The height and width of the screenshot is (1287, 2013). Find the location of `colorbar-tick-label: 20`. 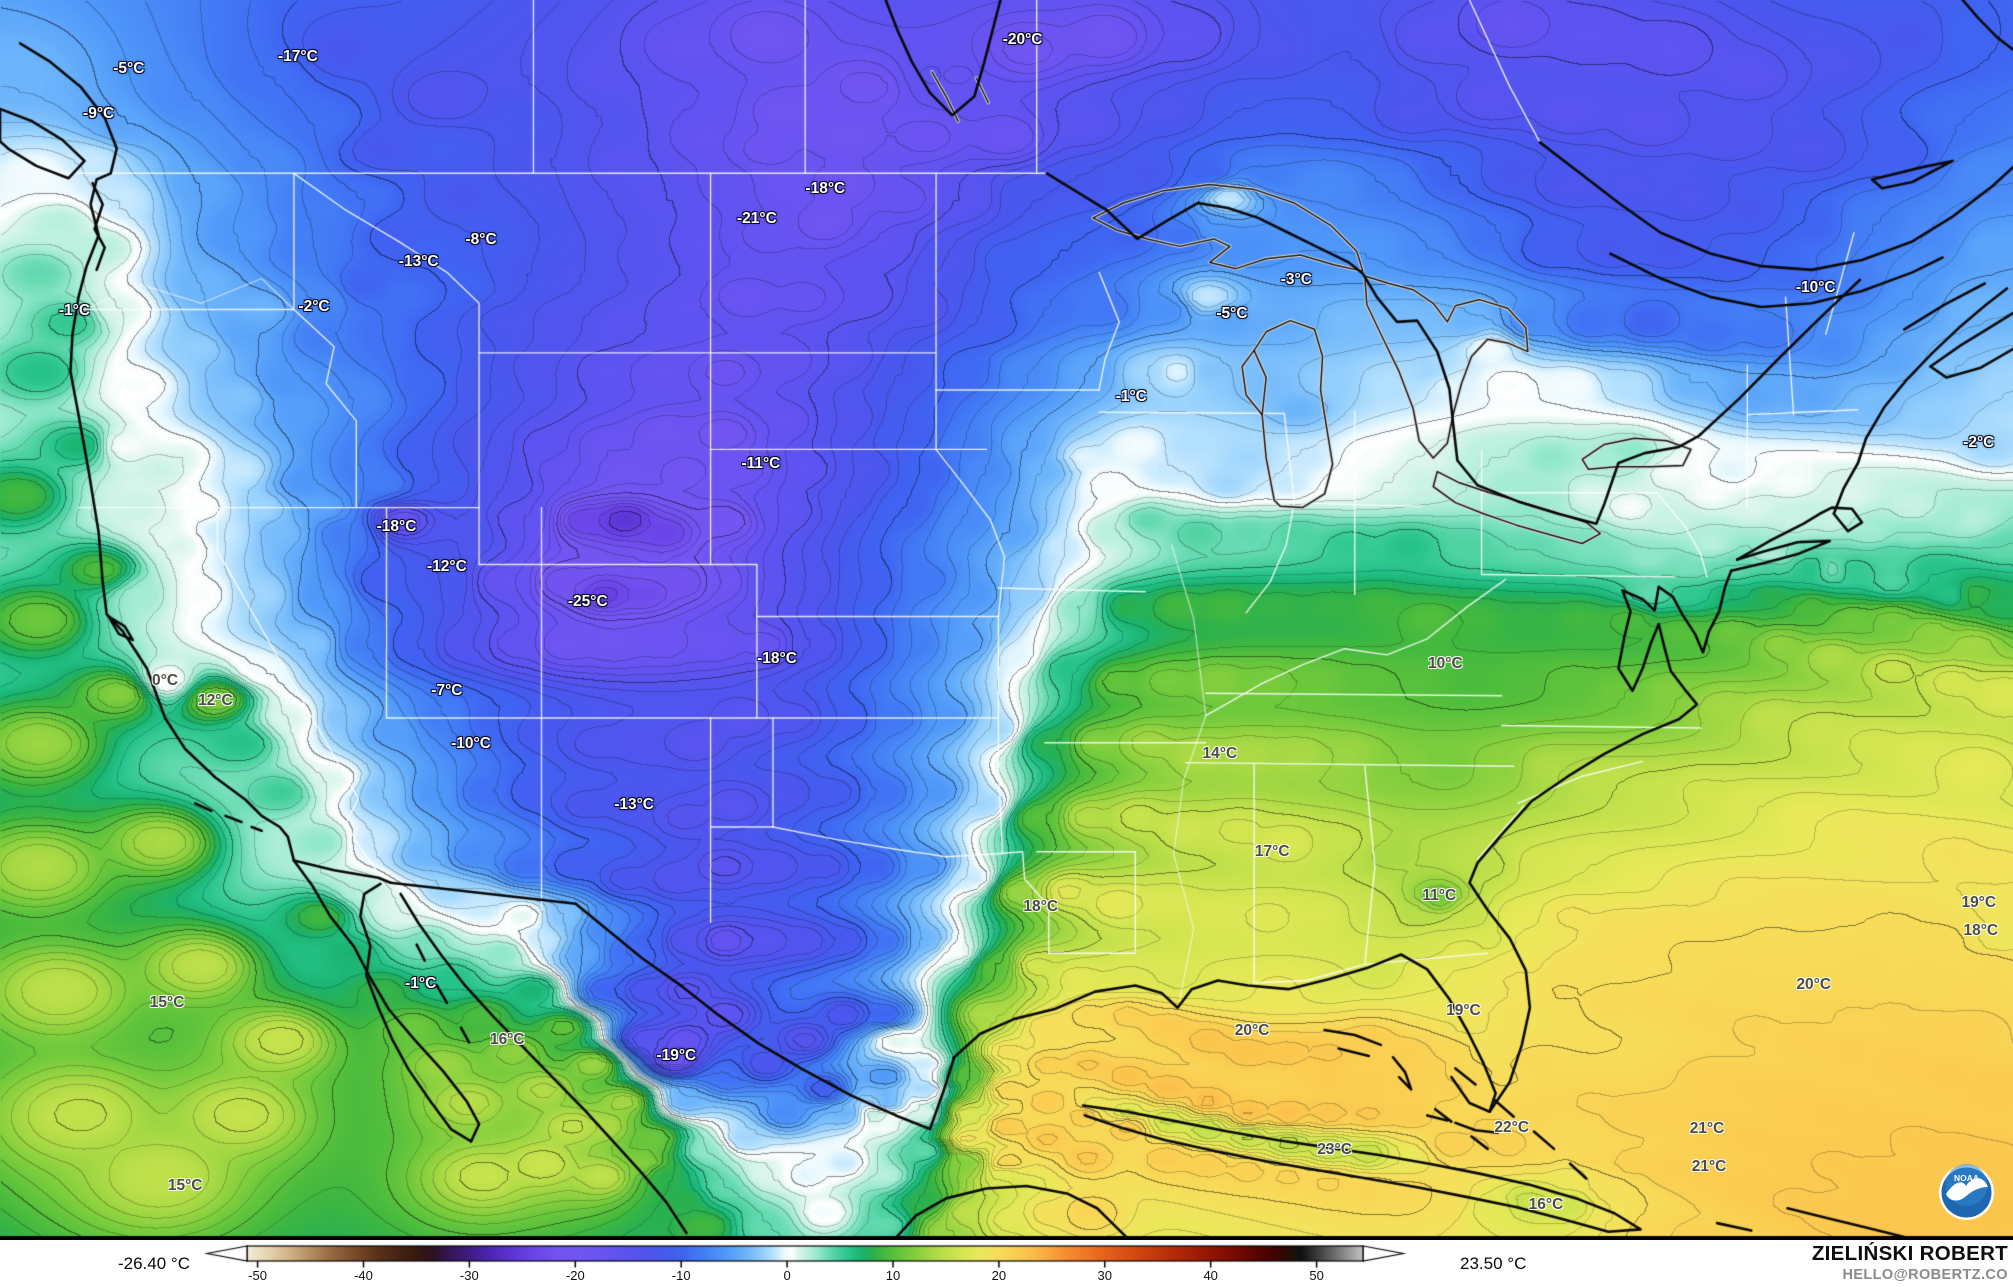

colorbar-tick-label: 20 is located at coordinates (999, 1275).